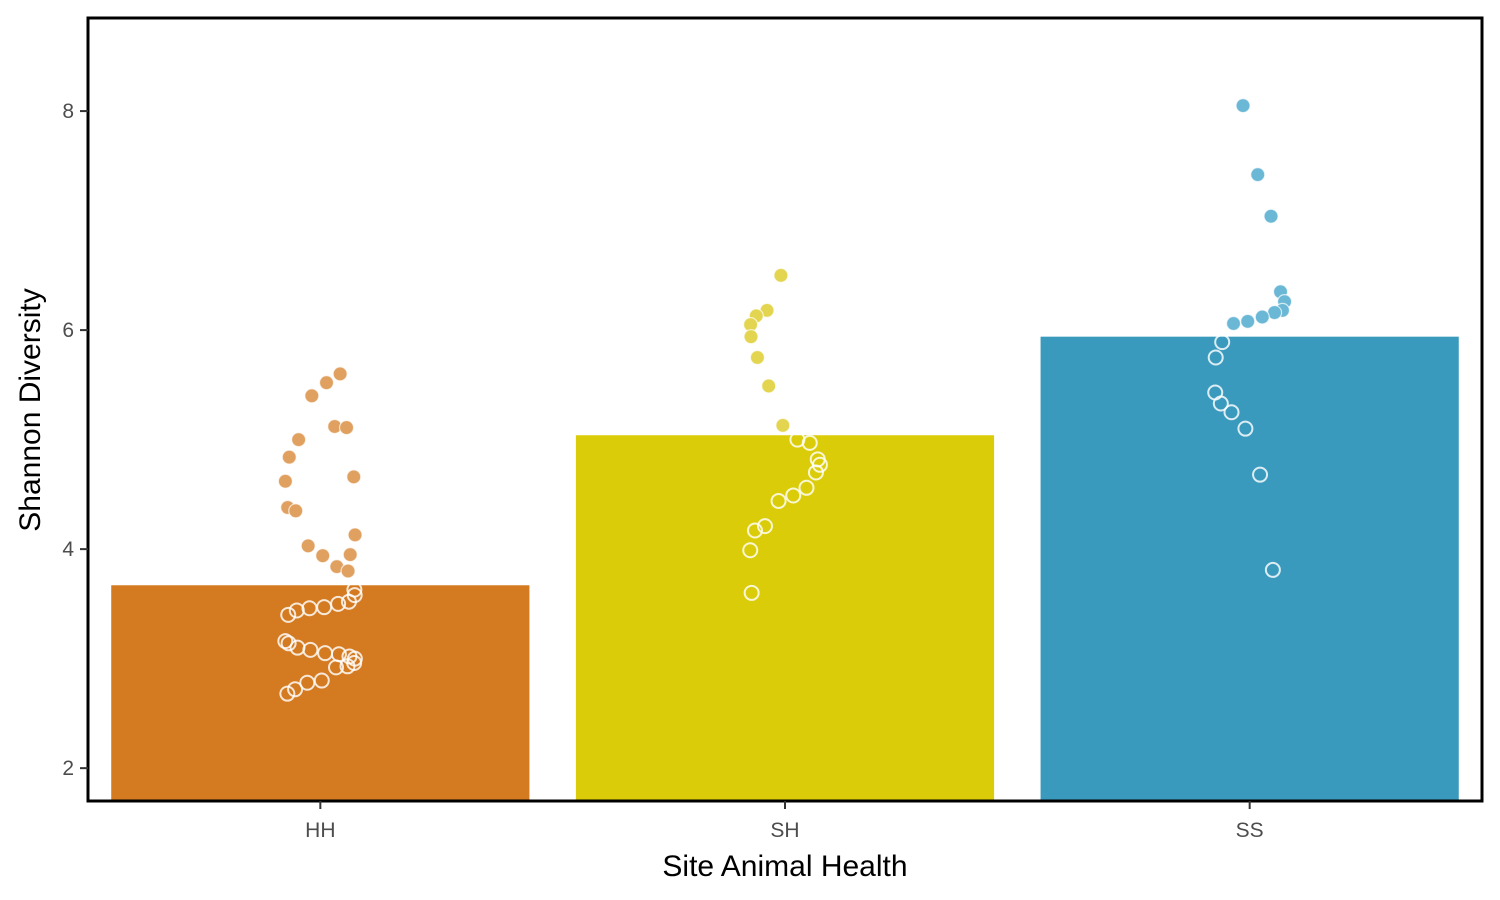 Image resolution: width=1500 pixels, height=900 pixels. What do you see at coordinates (784, 866) in the screenshot?
I see `x-axis-title: Site Animal Health` at bounding box center [784, 866].